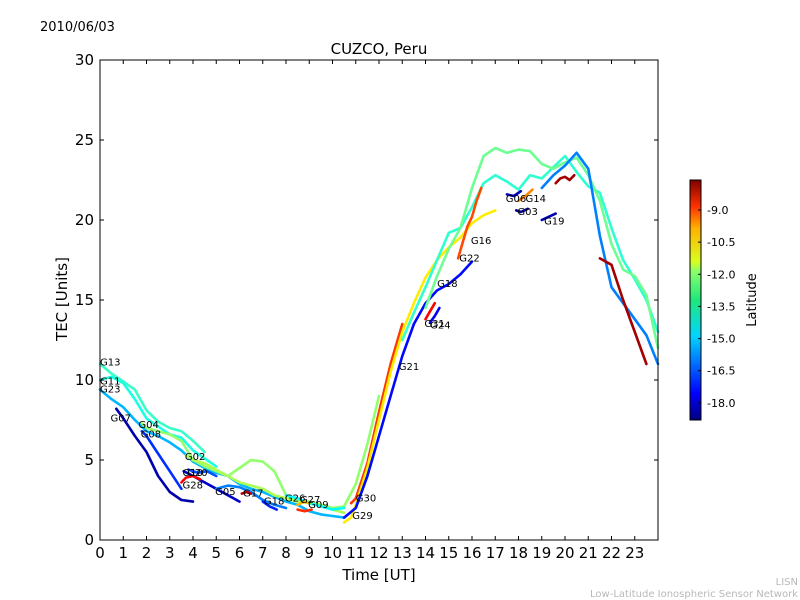 The width and height of the screenshot is (800, 600). What do you see at coordinates (62, 299) in the screenshot?
I see `y-axis-label: TEC [Units]` at bounding box center [62, 299].